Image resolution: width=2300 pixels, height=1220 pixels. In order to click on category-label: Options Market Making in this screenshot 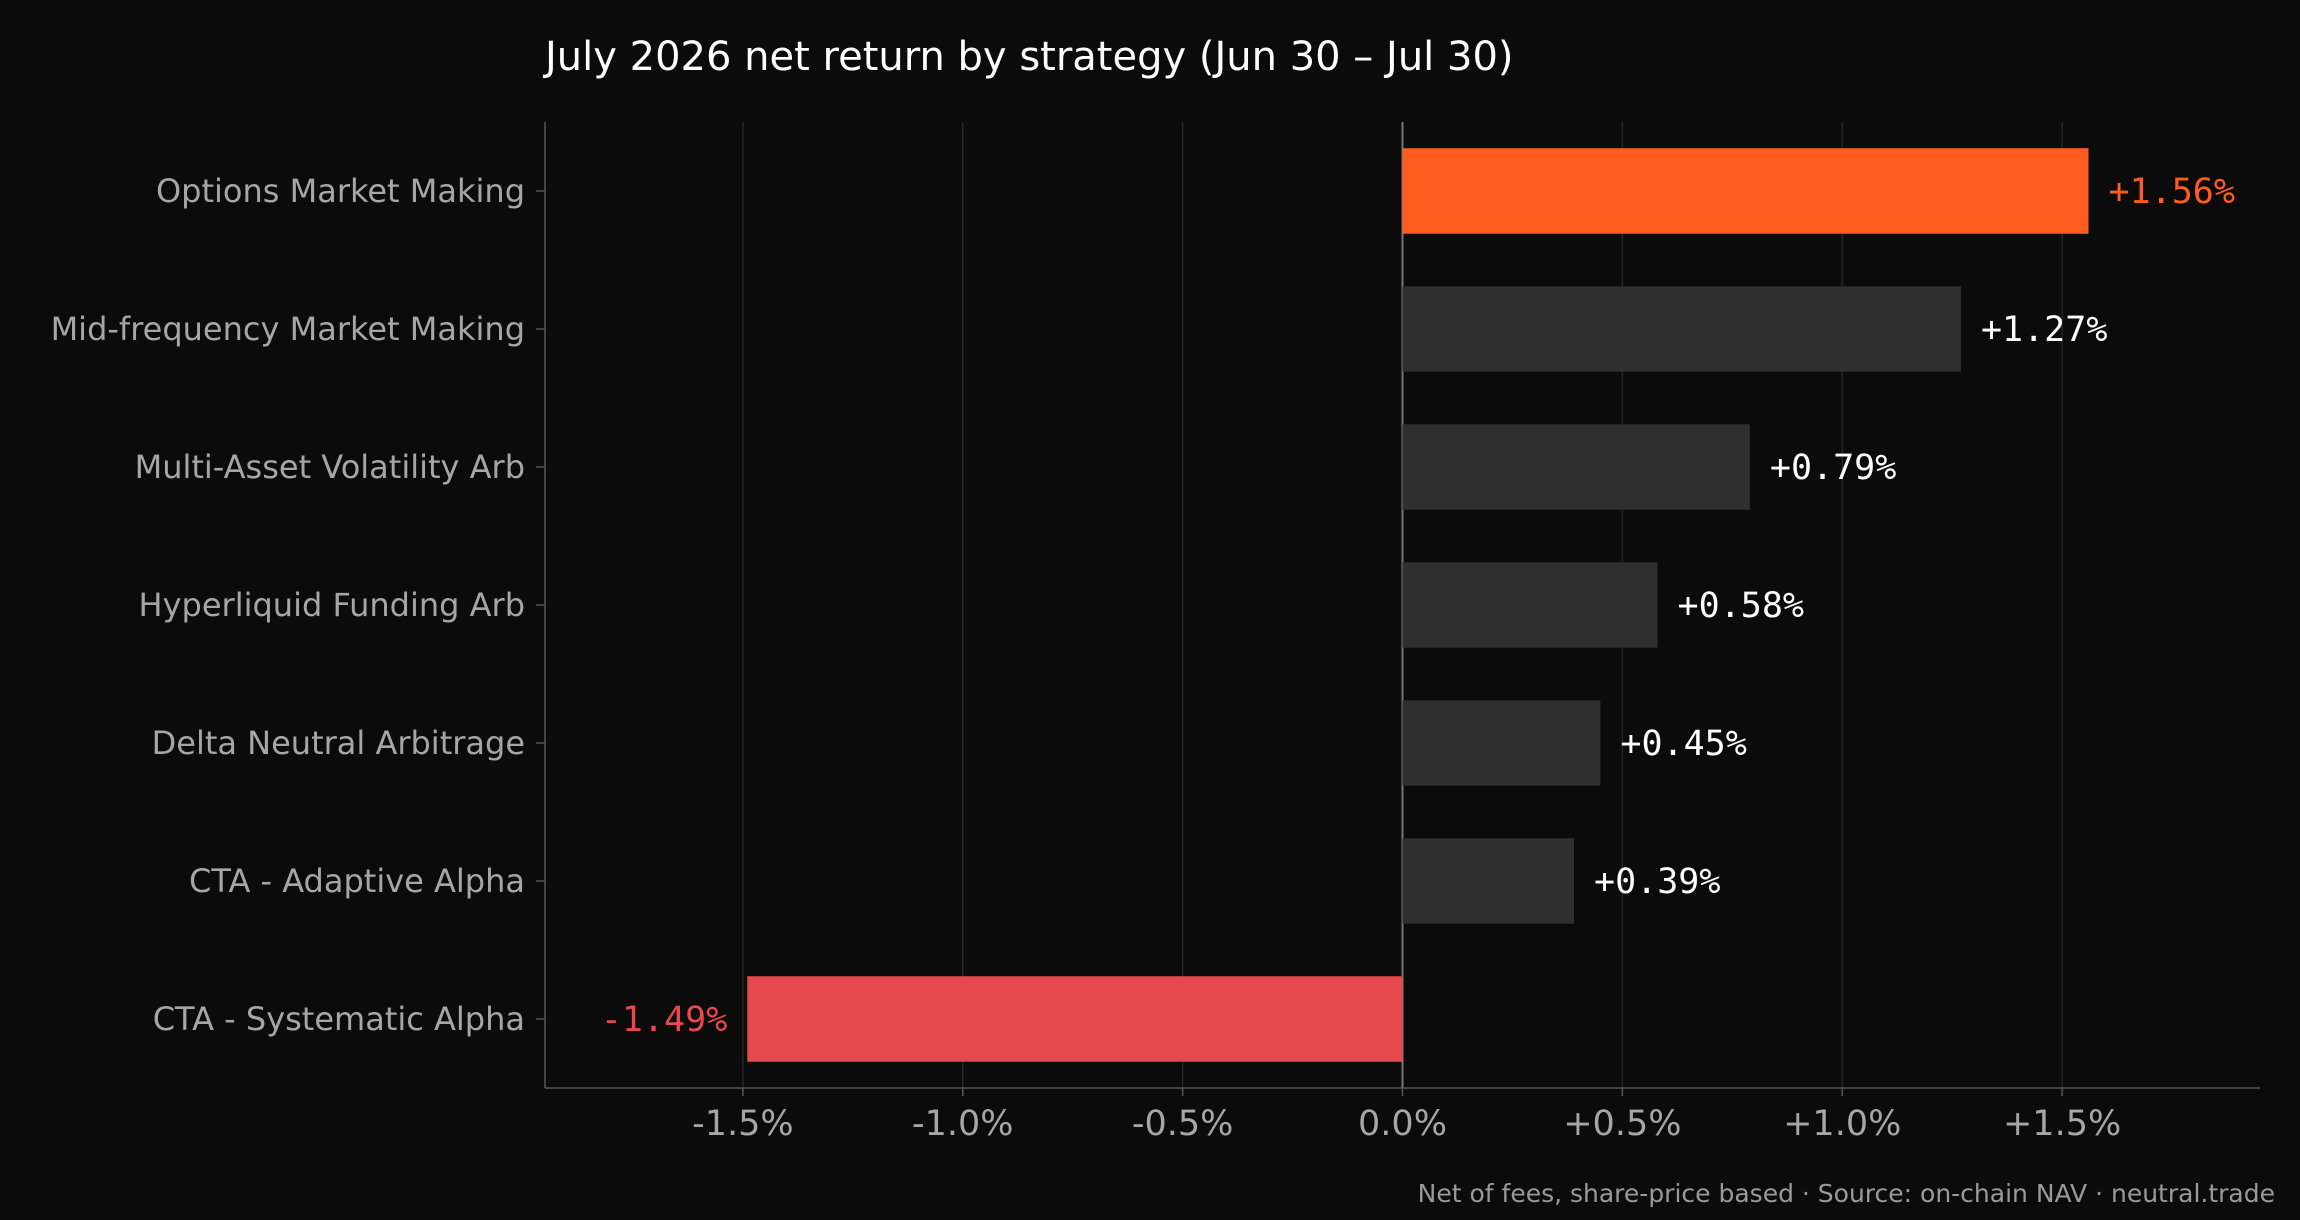, I will do `click(340, 191)`.